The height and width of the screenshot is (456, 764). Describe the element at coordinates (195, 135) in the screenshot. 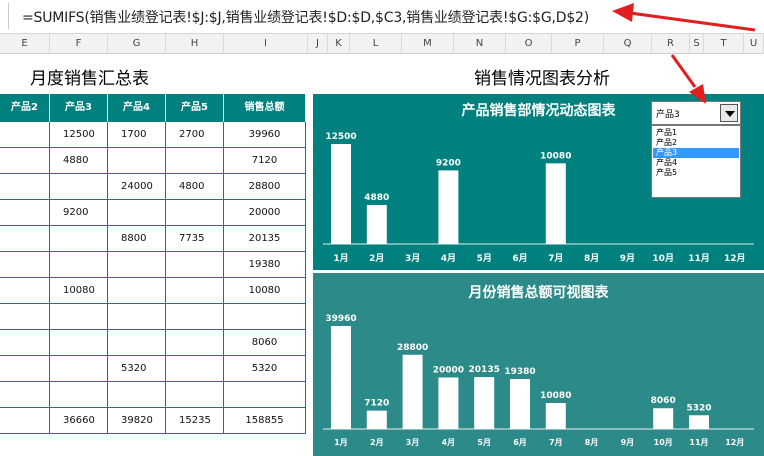

I see `table-cell: 2700` at that location.